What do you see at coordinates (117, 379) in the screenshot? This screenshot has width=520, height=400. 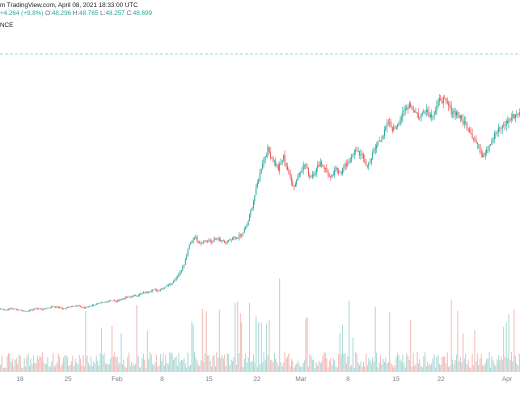 I see `x-tick-label: Feb` at bounding box center [117, 379].